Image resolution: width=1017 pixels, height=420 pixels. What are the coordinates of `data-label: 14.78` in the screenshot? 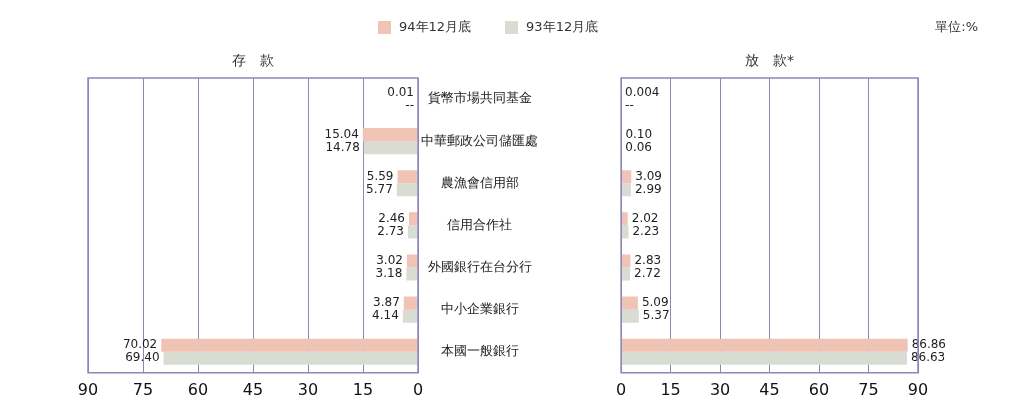 It's located at (342, 146).